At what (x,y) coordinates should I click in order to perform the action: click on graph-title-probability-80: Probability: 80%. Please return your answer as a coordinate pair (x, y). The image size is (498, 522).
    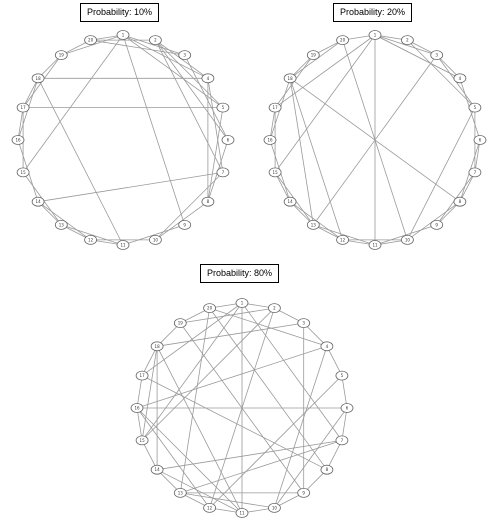
    Looking at the image, I should click on (240, 273).